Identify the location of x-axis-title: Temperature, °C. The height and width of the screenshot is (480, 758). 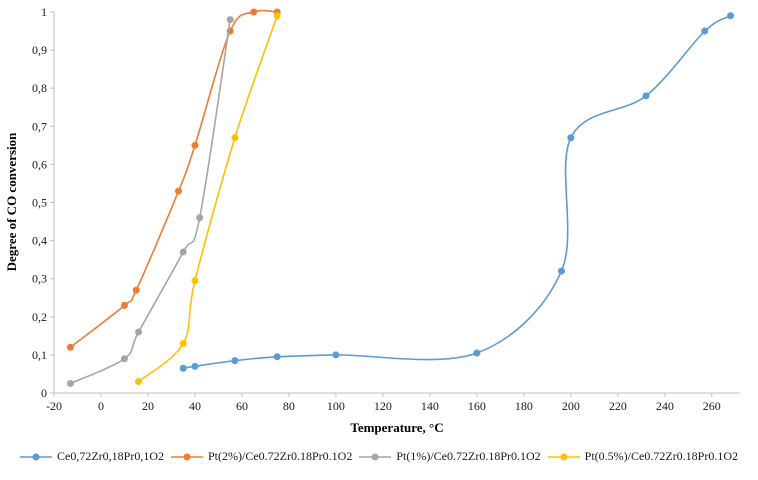
(396, 427).